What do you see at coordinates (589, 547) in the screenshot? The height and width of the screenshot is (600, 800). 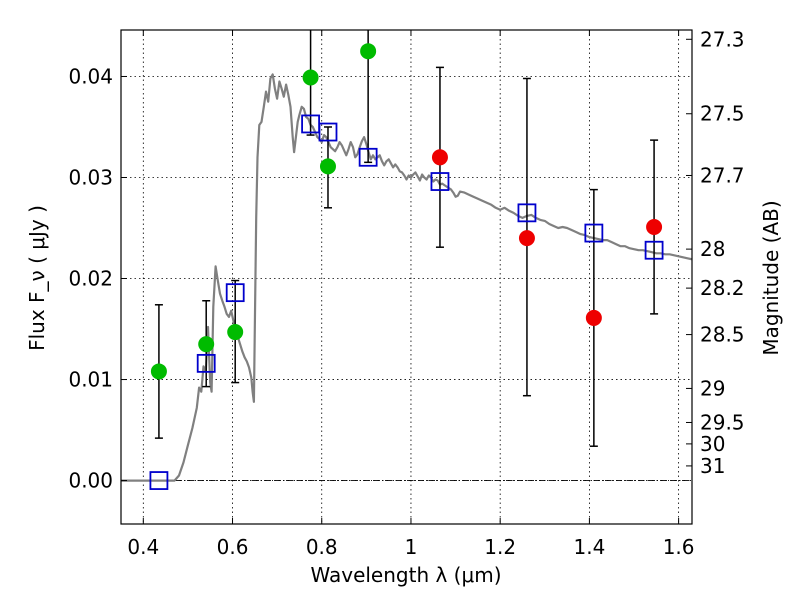 I see `x-tick-label: 1.4` at bounding box center [589, 547].